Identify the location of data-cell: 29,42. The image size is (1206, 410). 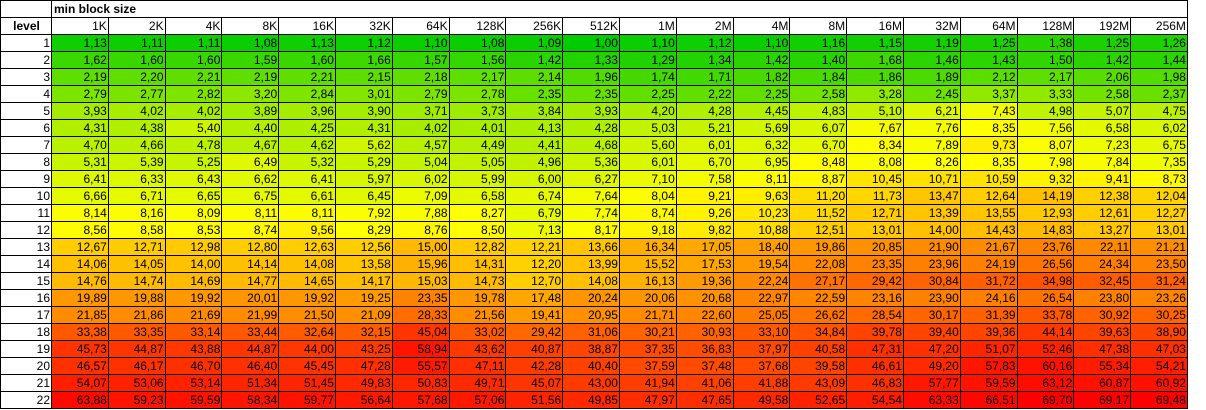
(534, 332).